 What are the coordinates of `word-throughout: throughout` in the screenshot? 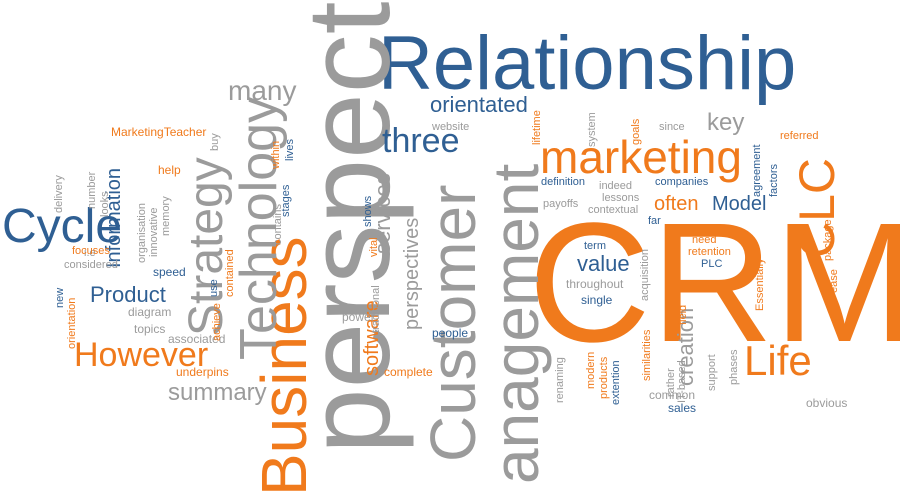 It's located at (595, 284).